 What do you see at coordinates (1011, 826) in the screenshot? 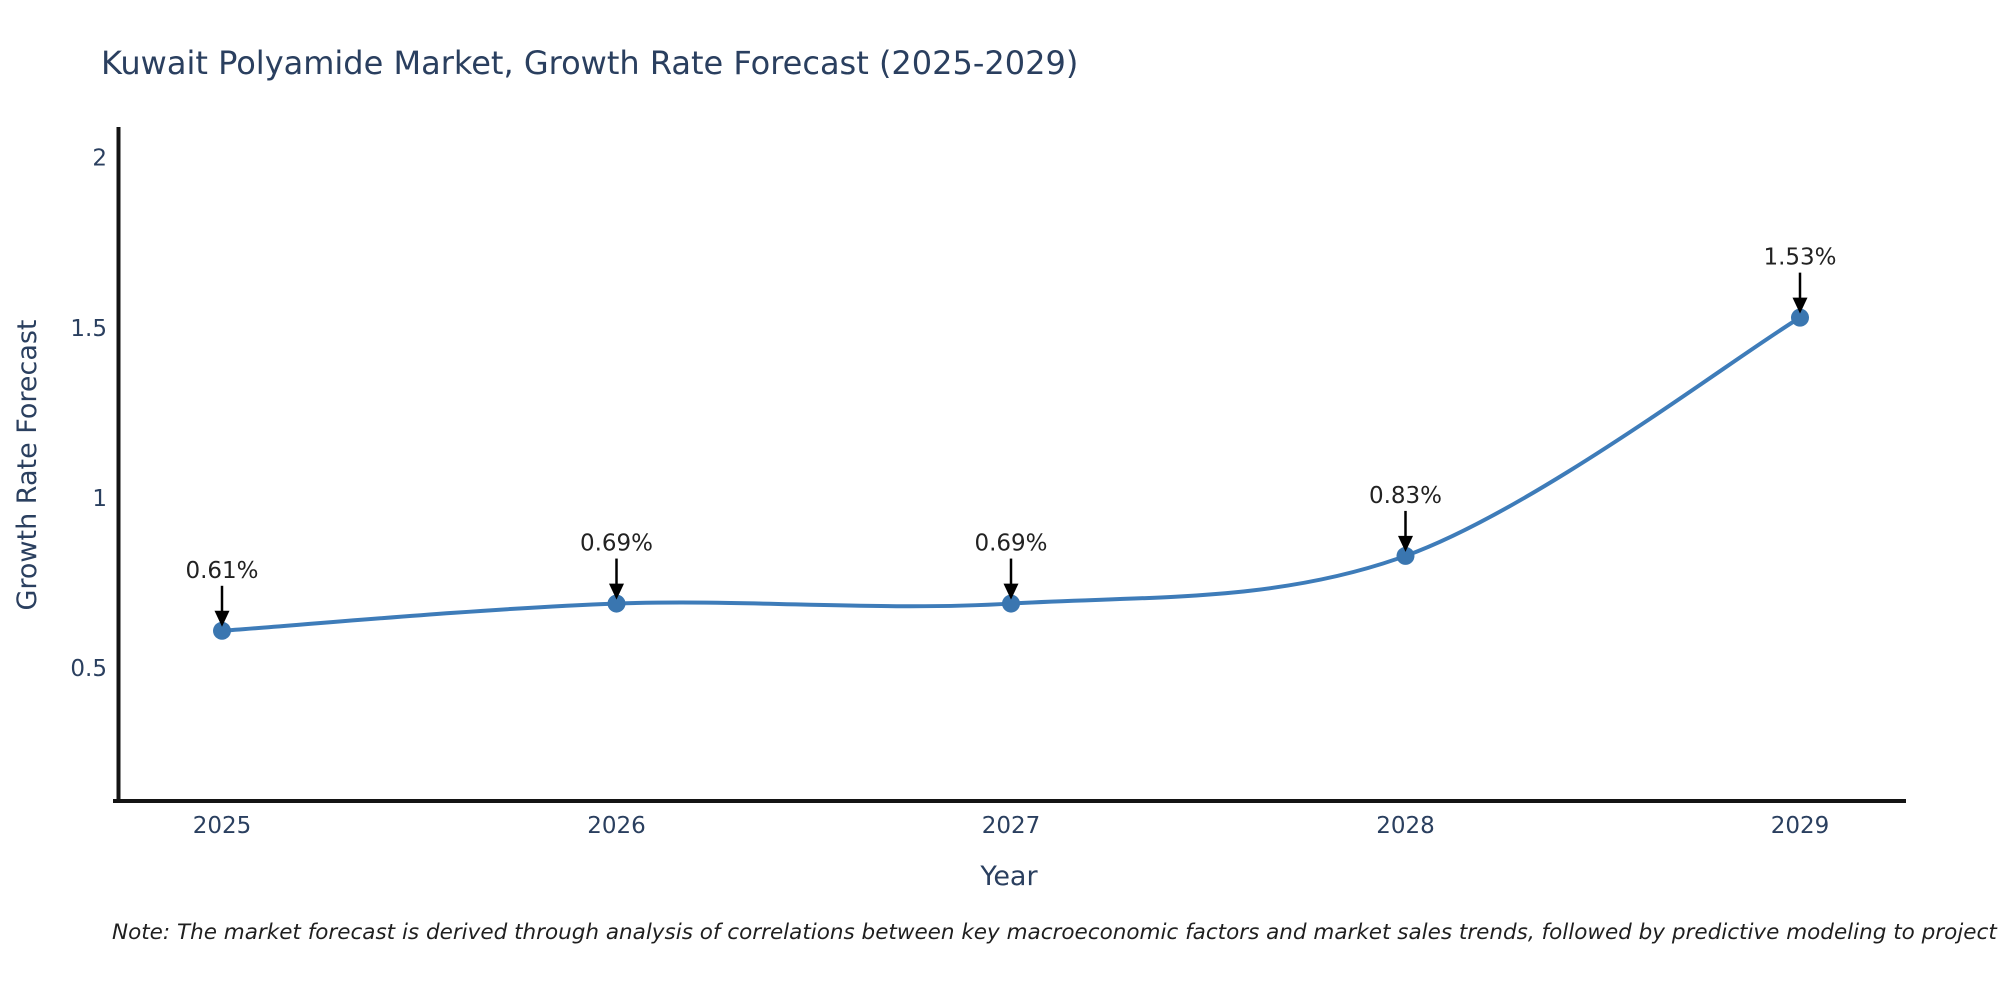
I see `x-tick-label: 2027` at bounding box center [1011, 826].